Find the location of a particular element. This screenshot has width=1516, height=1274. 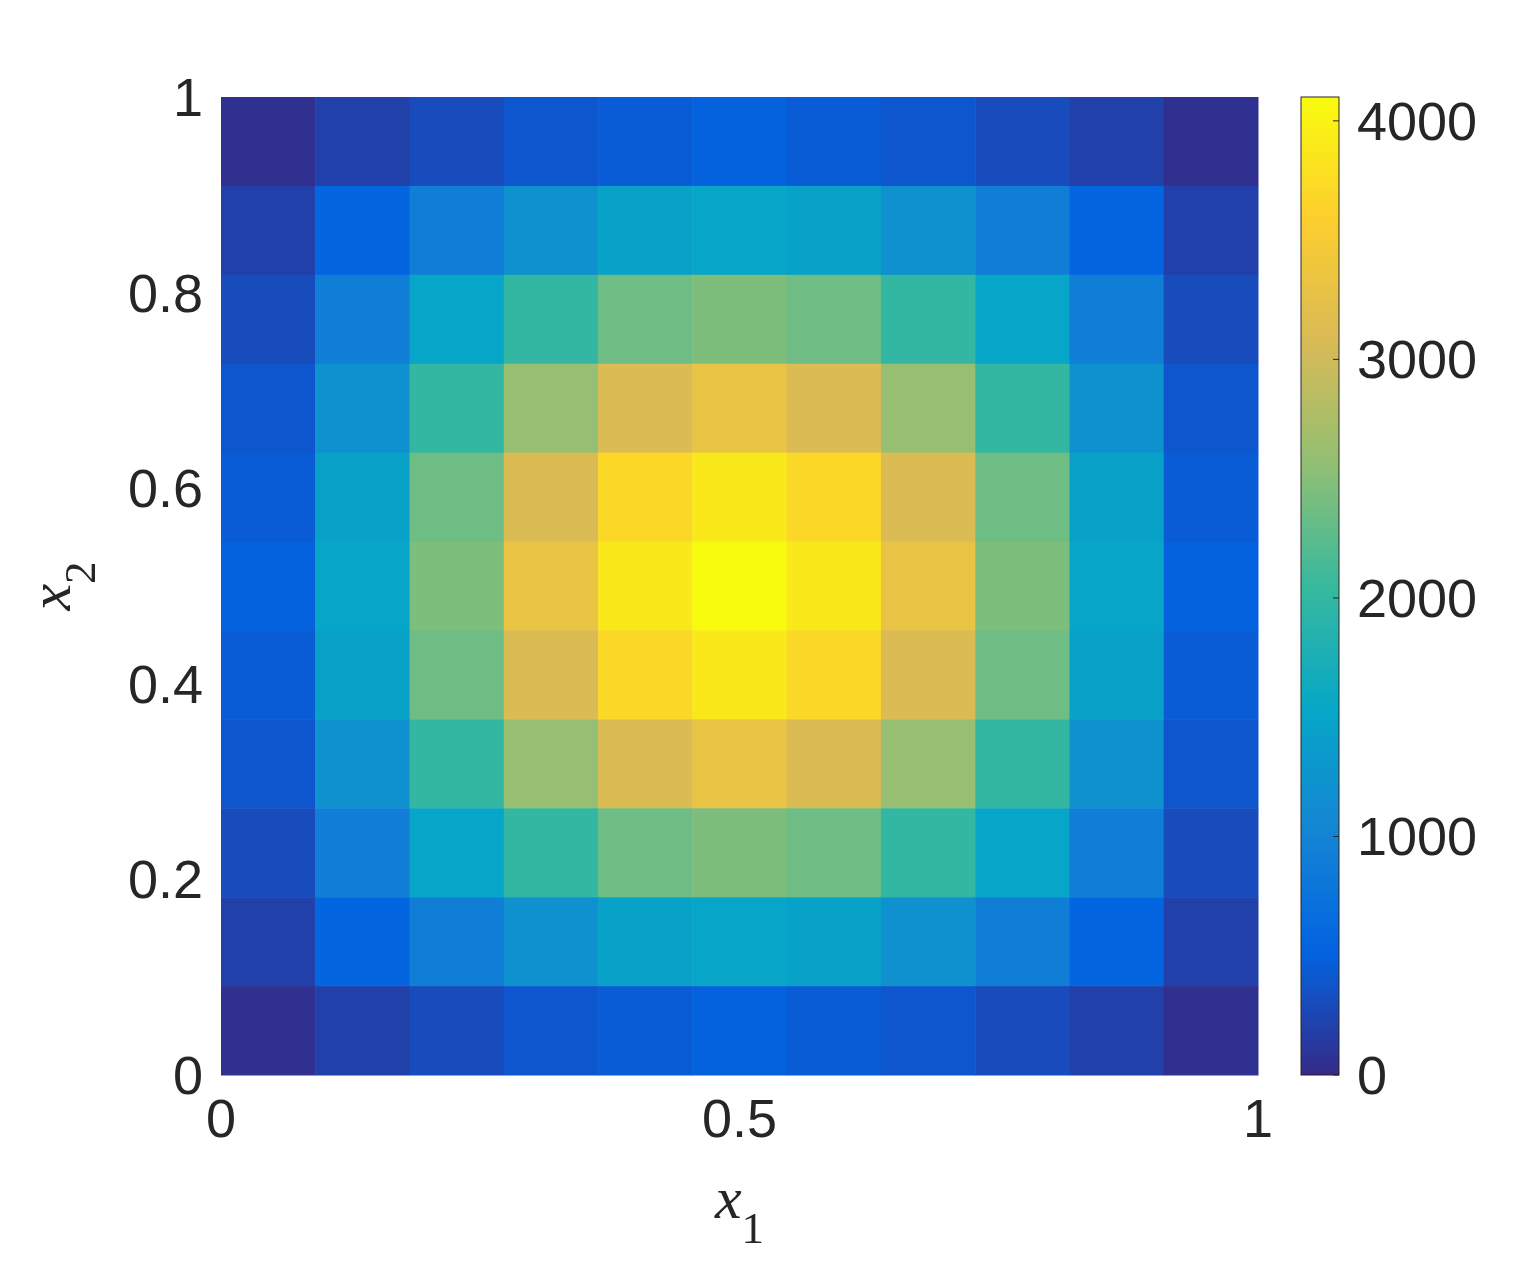

color-bar-label: 3000 is located at coordinates (1417, 359).